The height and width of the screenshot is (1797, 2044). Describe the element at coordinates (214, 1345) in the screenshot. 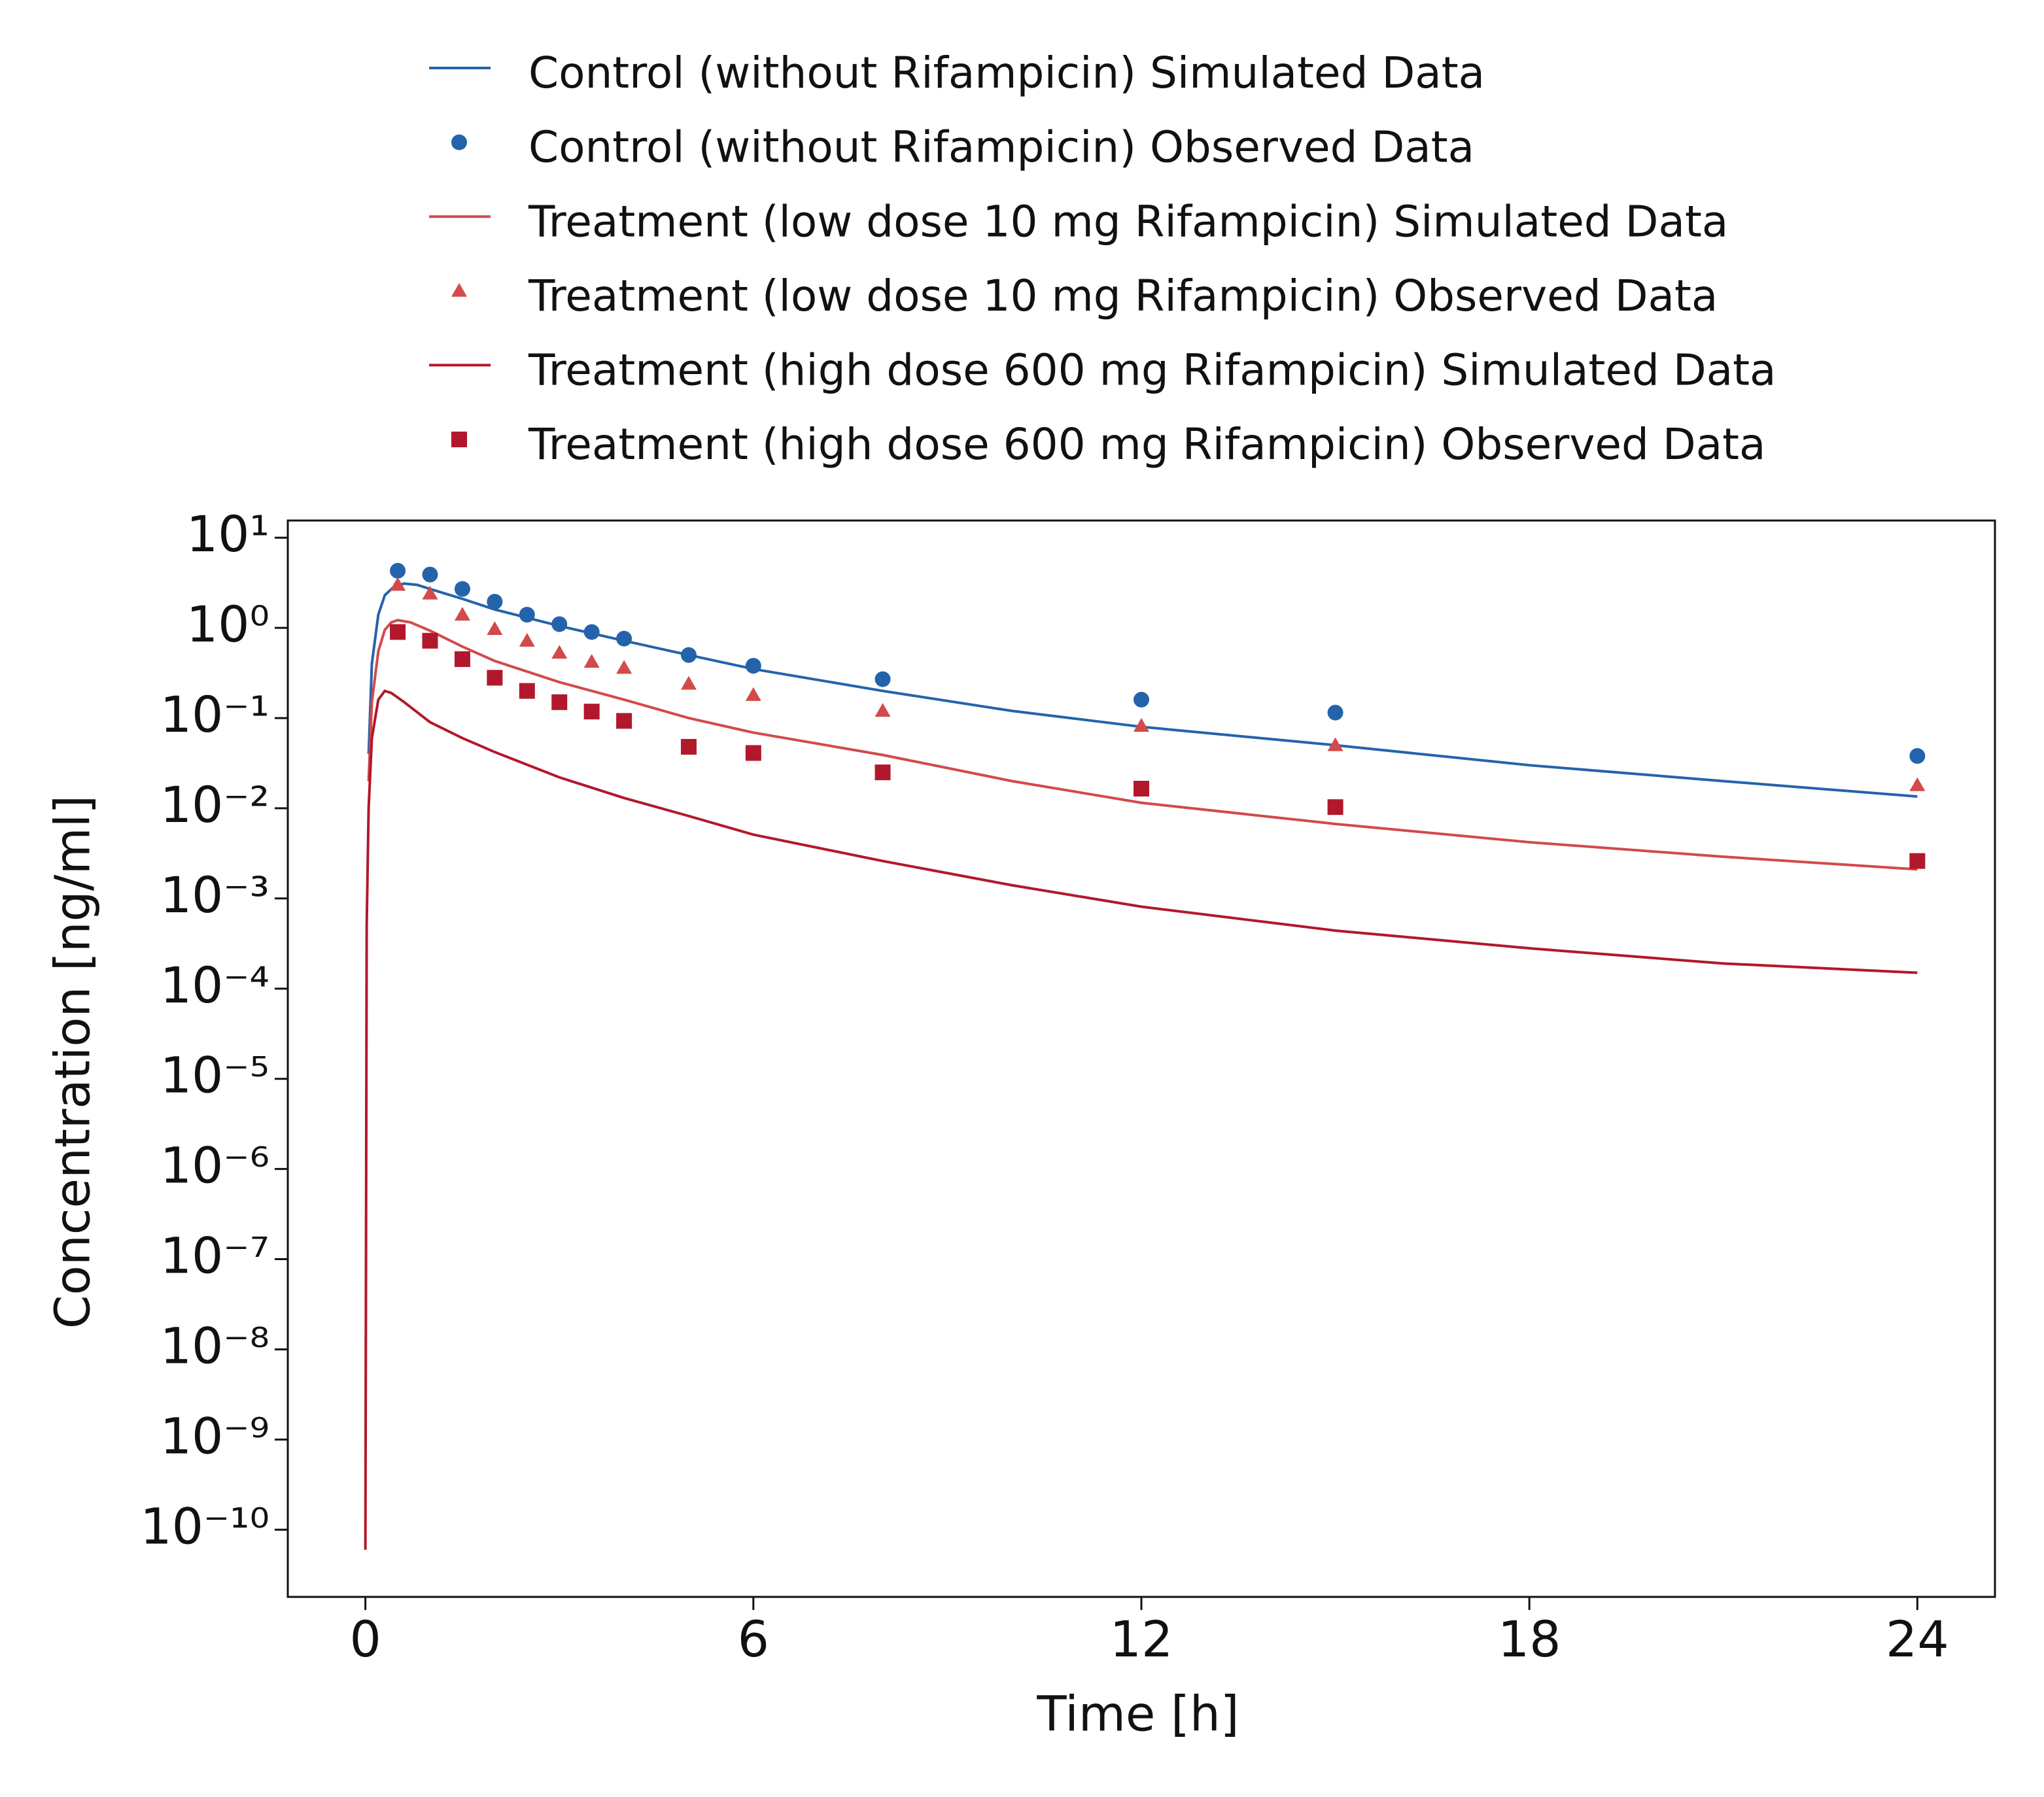

I see `y-tick-label: 10⁻⁸` at that location.